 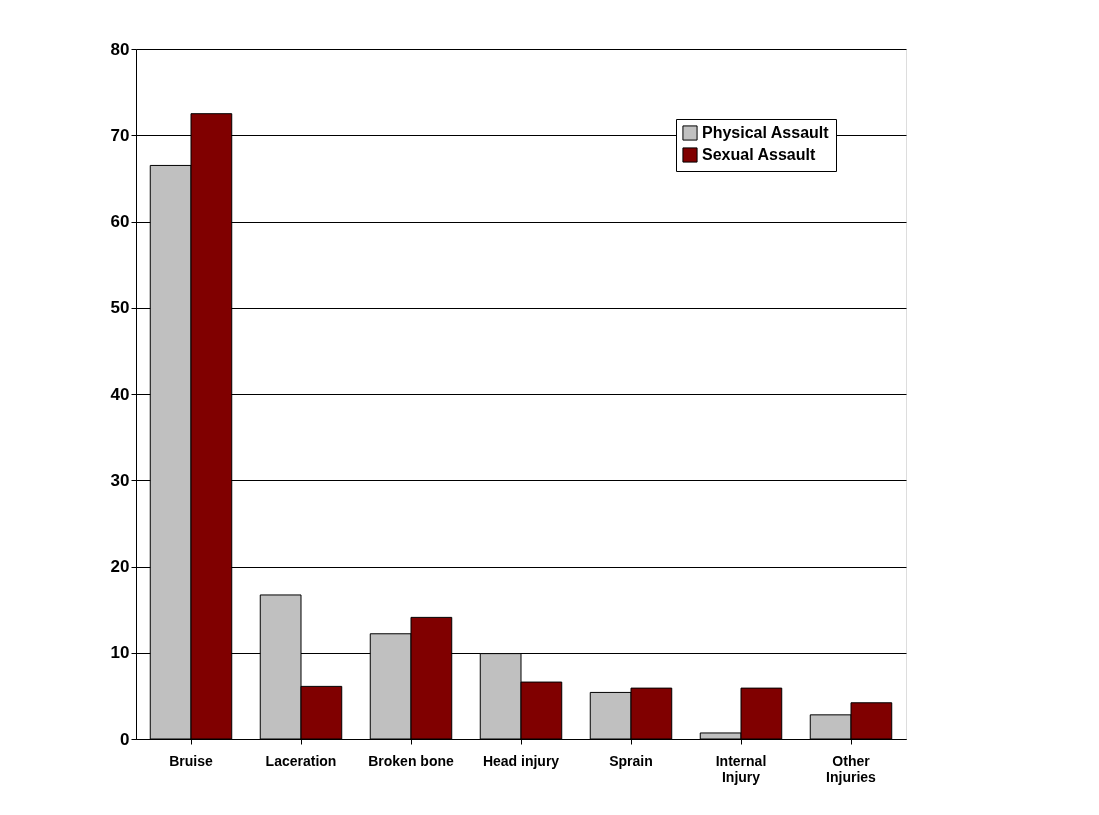 I want to click on y-tick-label: 50, so click(x=120, y=308).